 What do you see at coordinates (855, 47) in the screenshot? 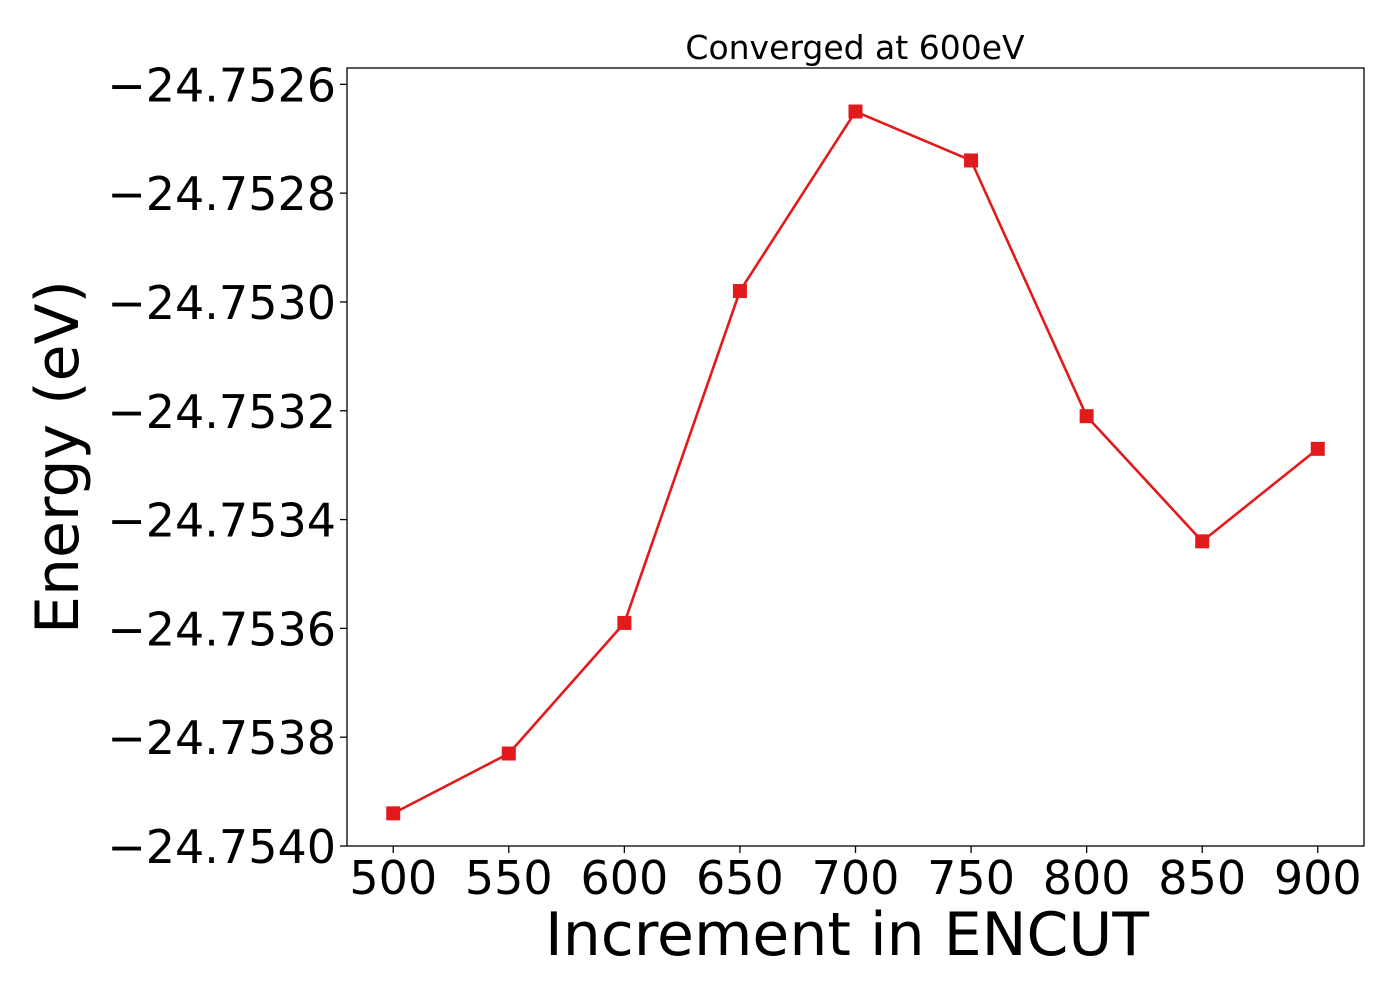
I see `chart-title: Converged at 600eV` at bounding box center [855, 47].